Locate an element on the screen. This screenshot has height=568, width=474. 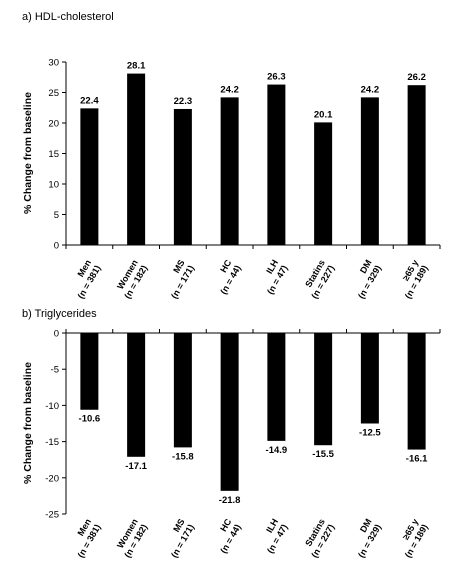
data-label: -16.1 is located at coordinates (417, 459).